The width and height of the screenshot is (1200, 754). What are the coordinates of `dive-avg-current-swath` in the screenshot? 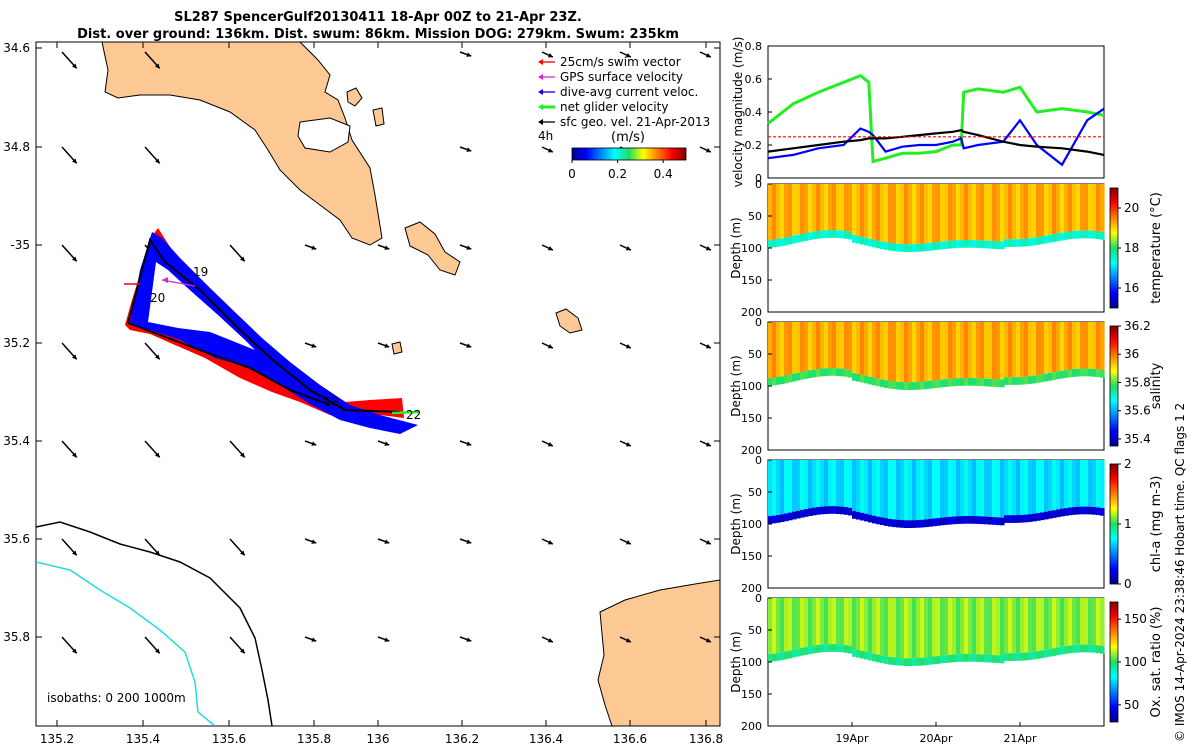 It's located at (274, 333).